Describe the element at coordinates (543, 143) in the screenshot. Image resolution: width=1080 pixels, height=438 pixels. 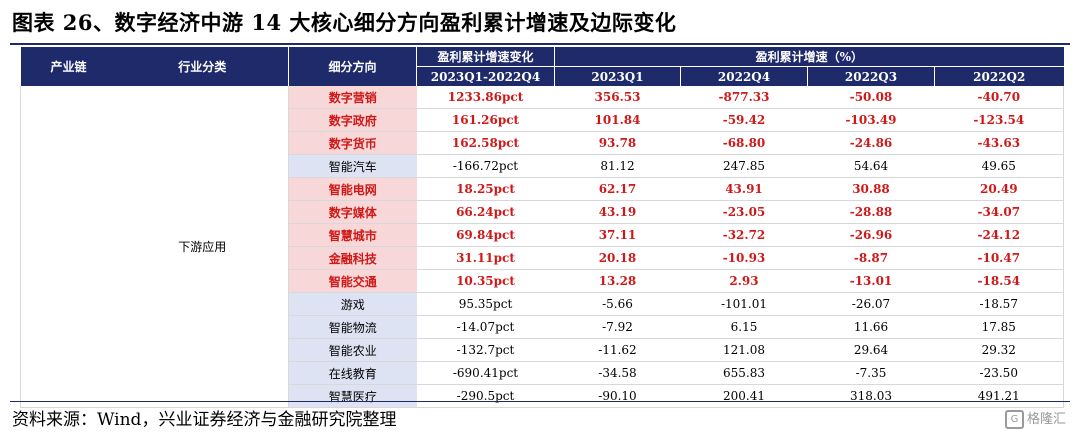
I see `table-row: 数字货币 162.58pct 93.78 -68.80 -24.86 -43.63` at that location.